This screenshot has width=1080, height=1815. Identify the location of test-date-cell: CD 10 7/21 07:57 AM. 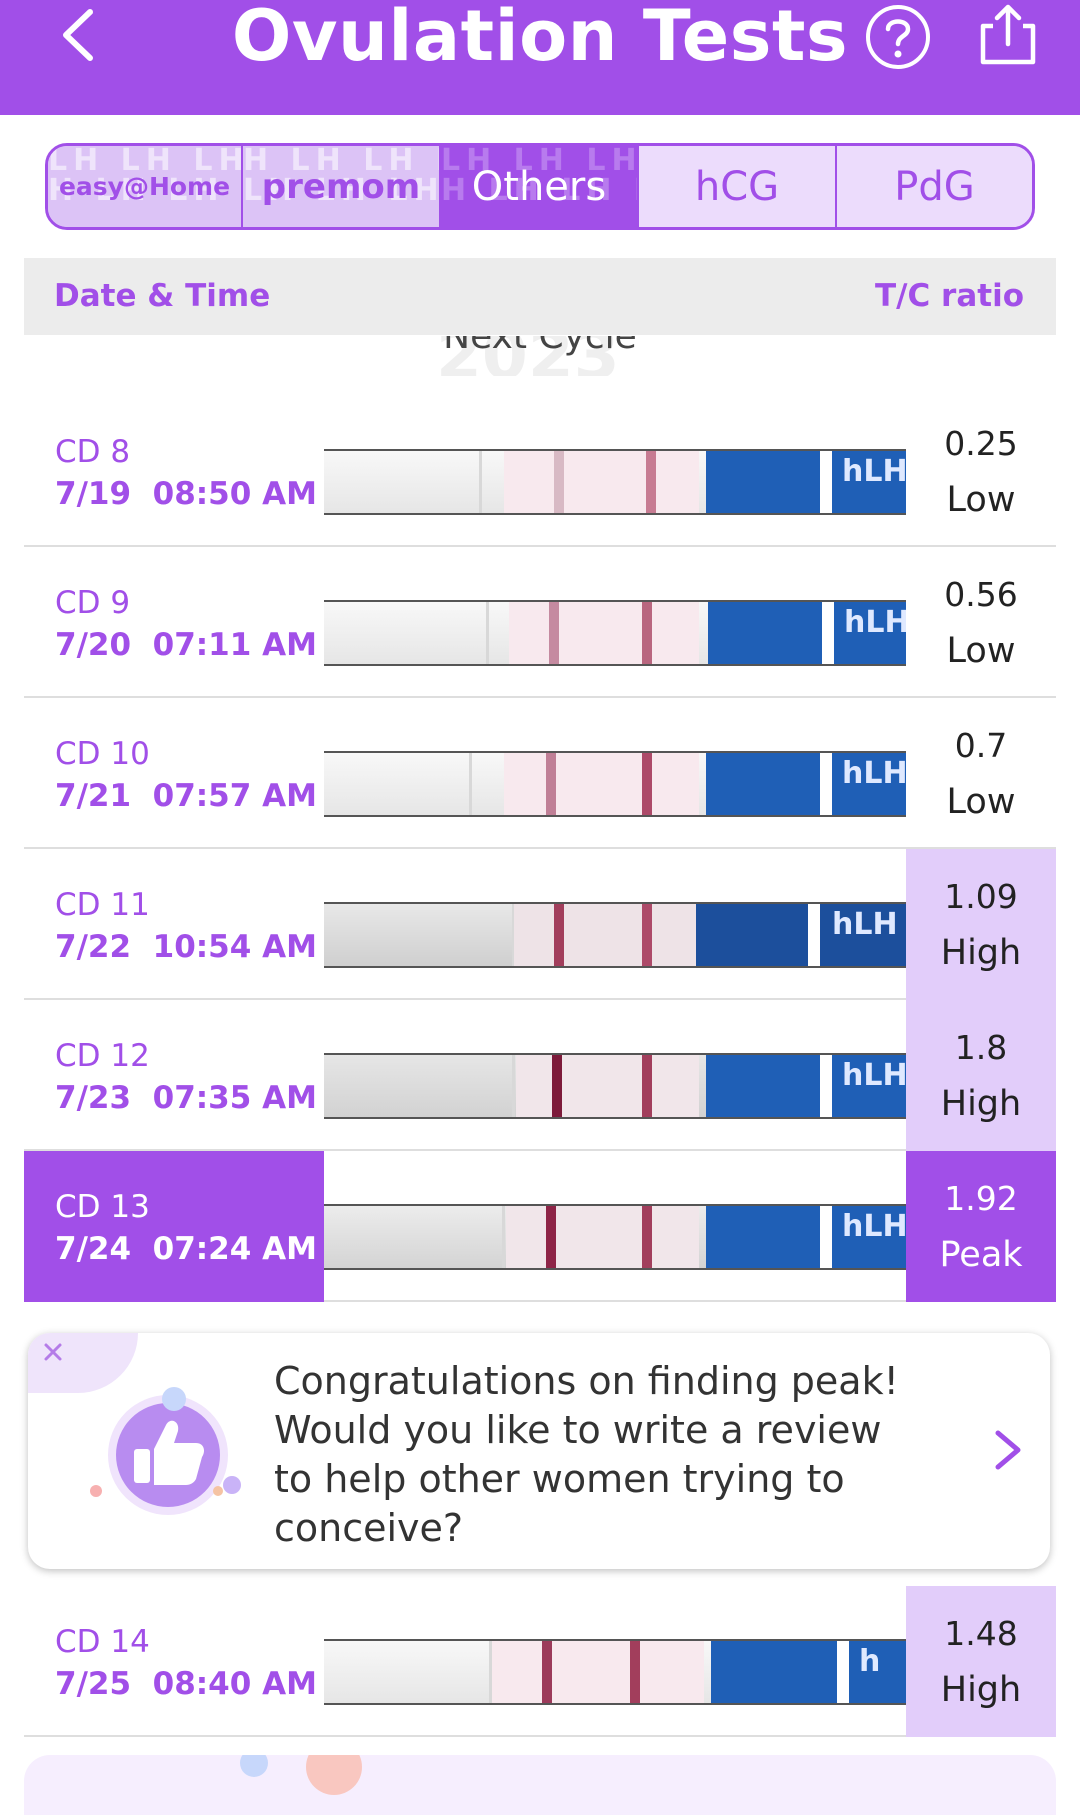
(174, 773).